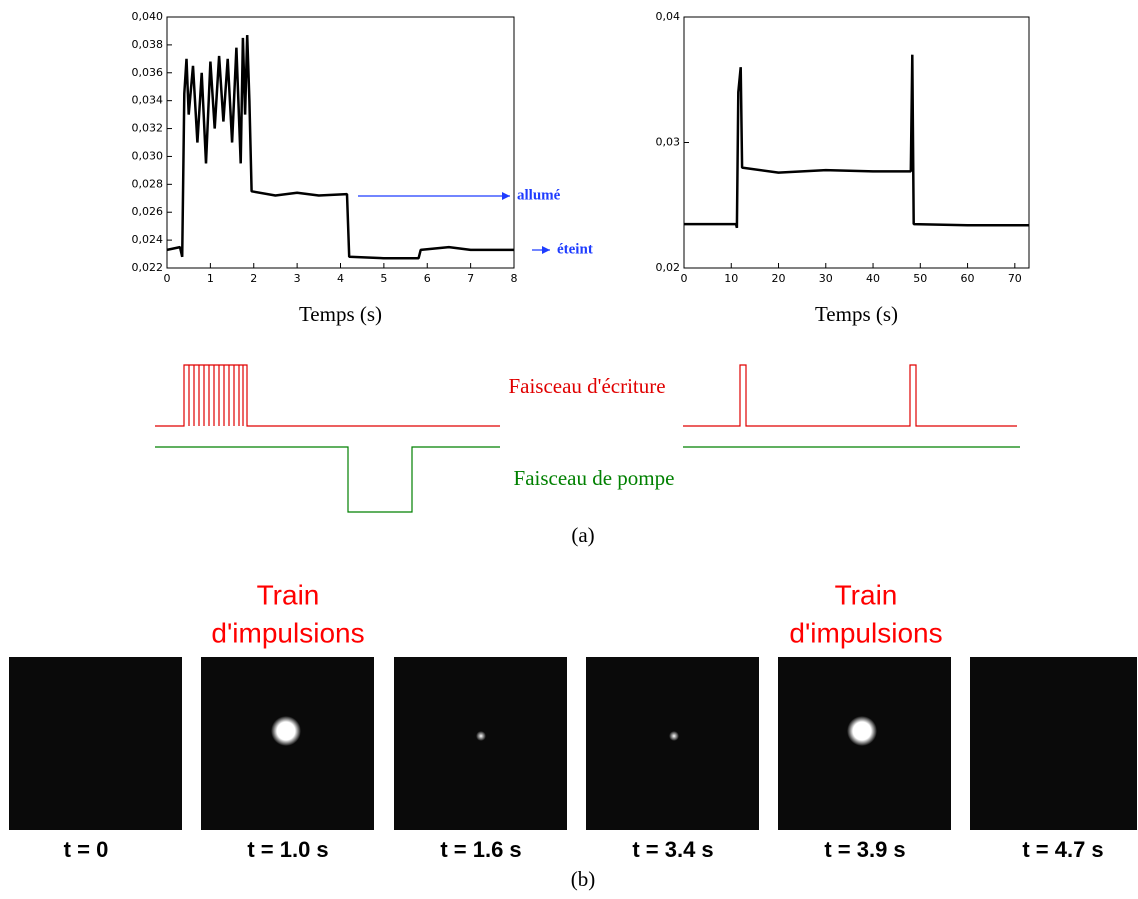  What do you see at coordinates (586, 386) in the screenshot?
I see `write-beam-label: Faisceau d'écriture` at bounding box center [586, 386].